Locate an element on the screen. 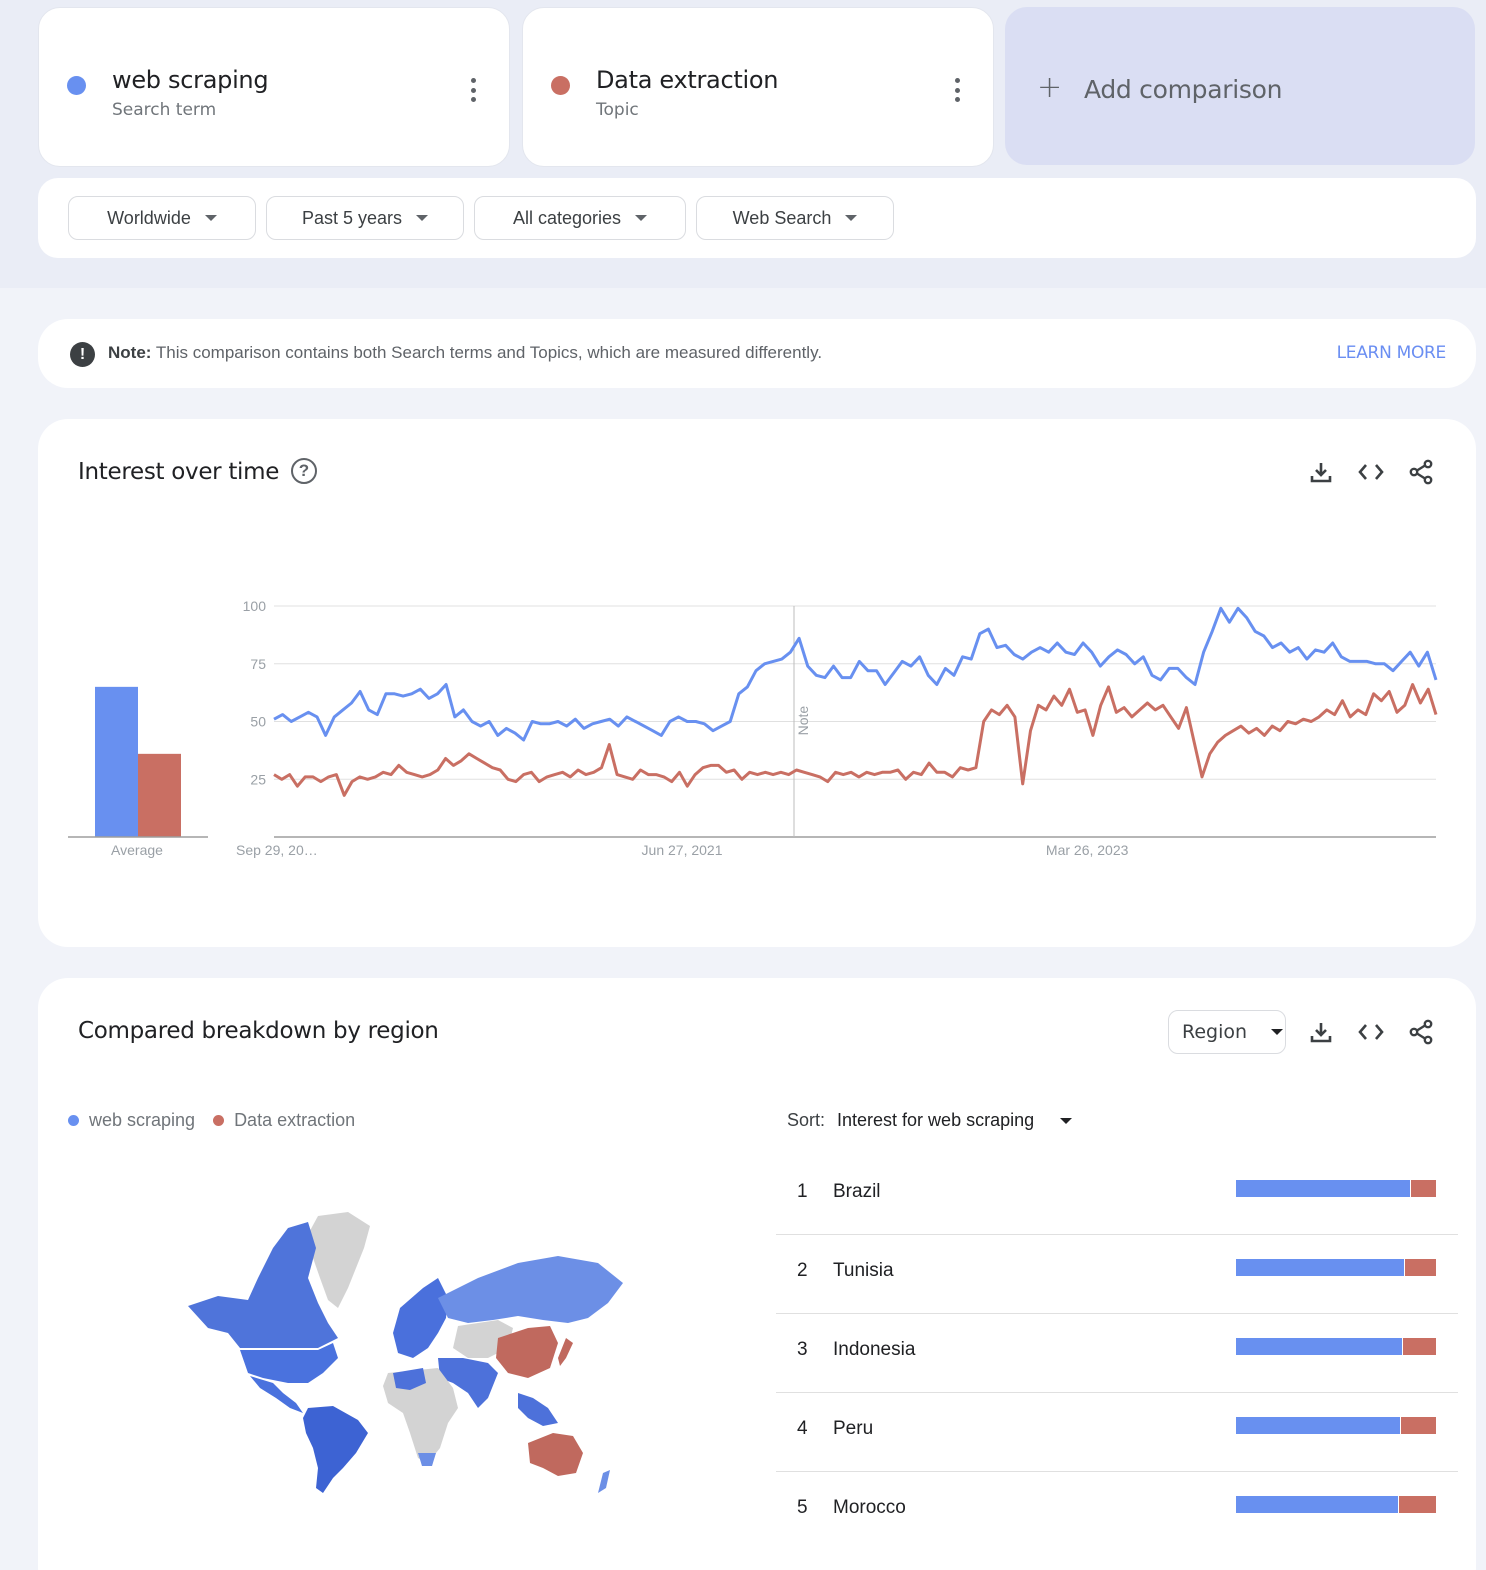  map-australia is located at coordinates (555, 1454).